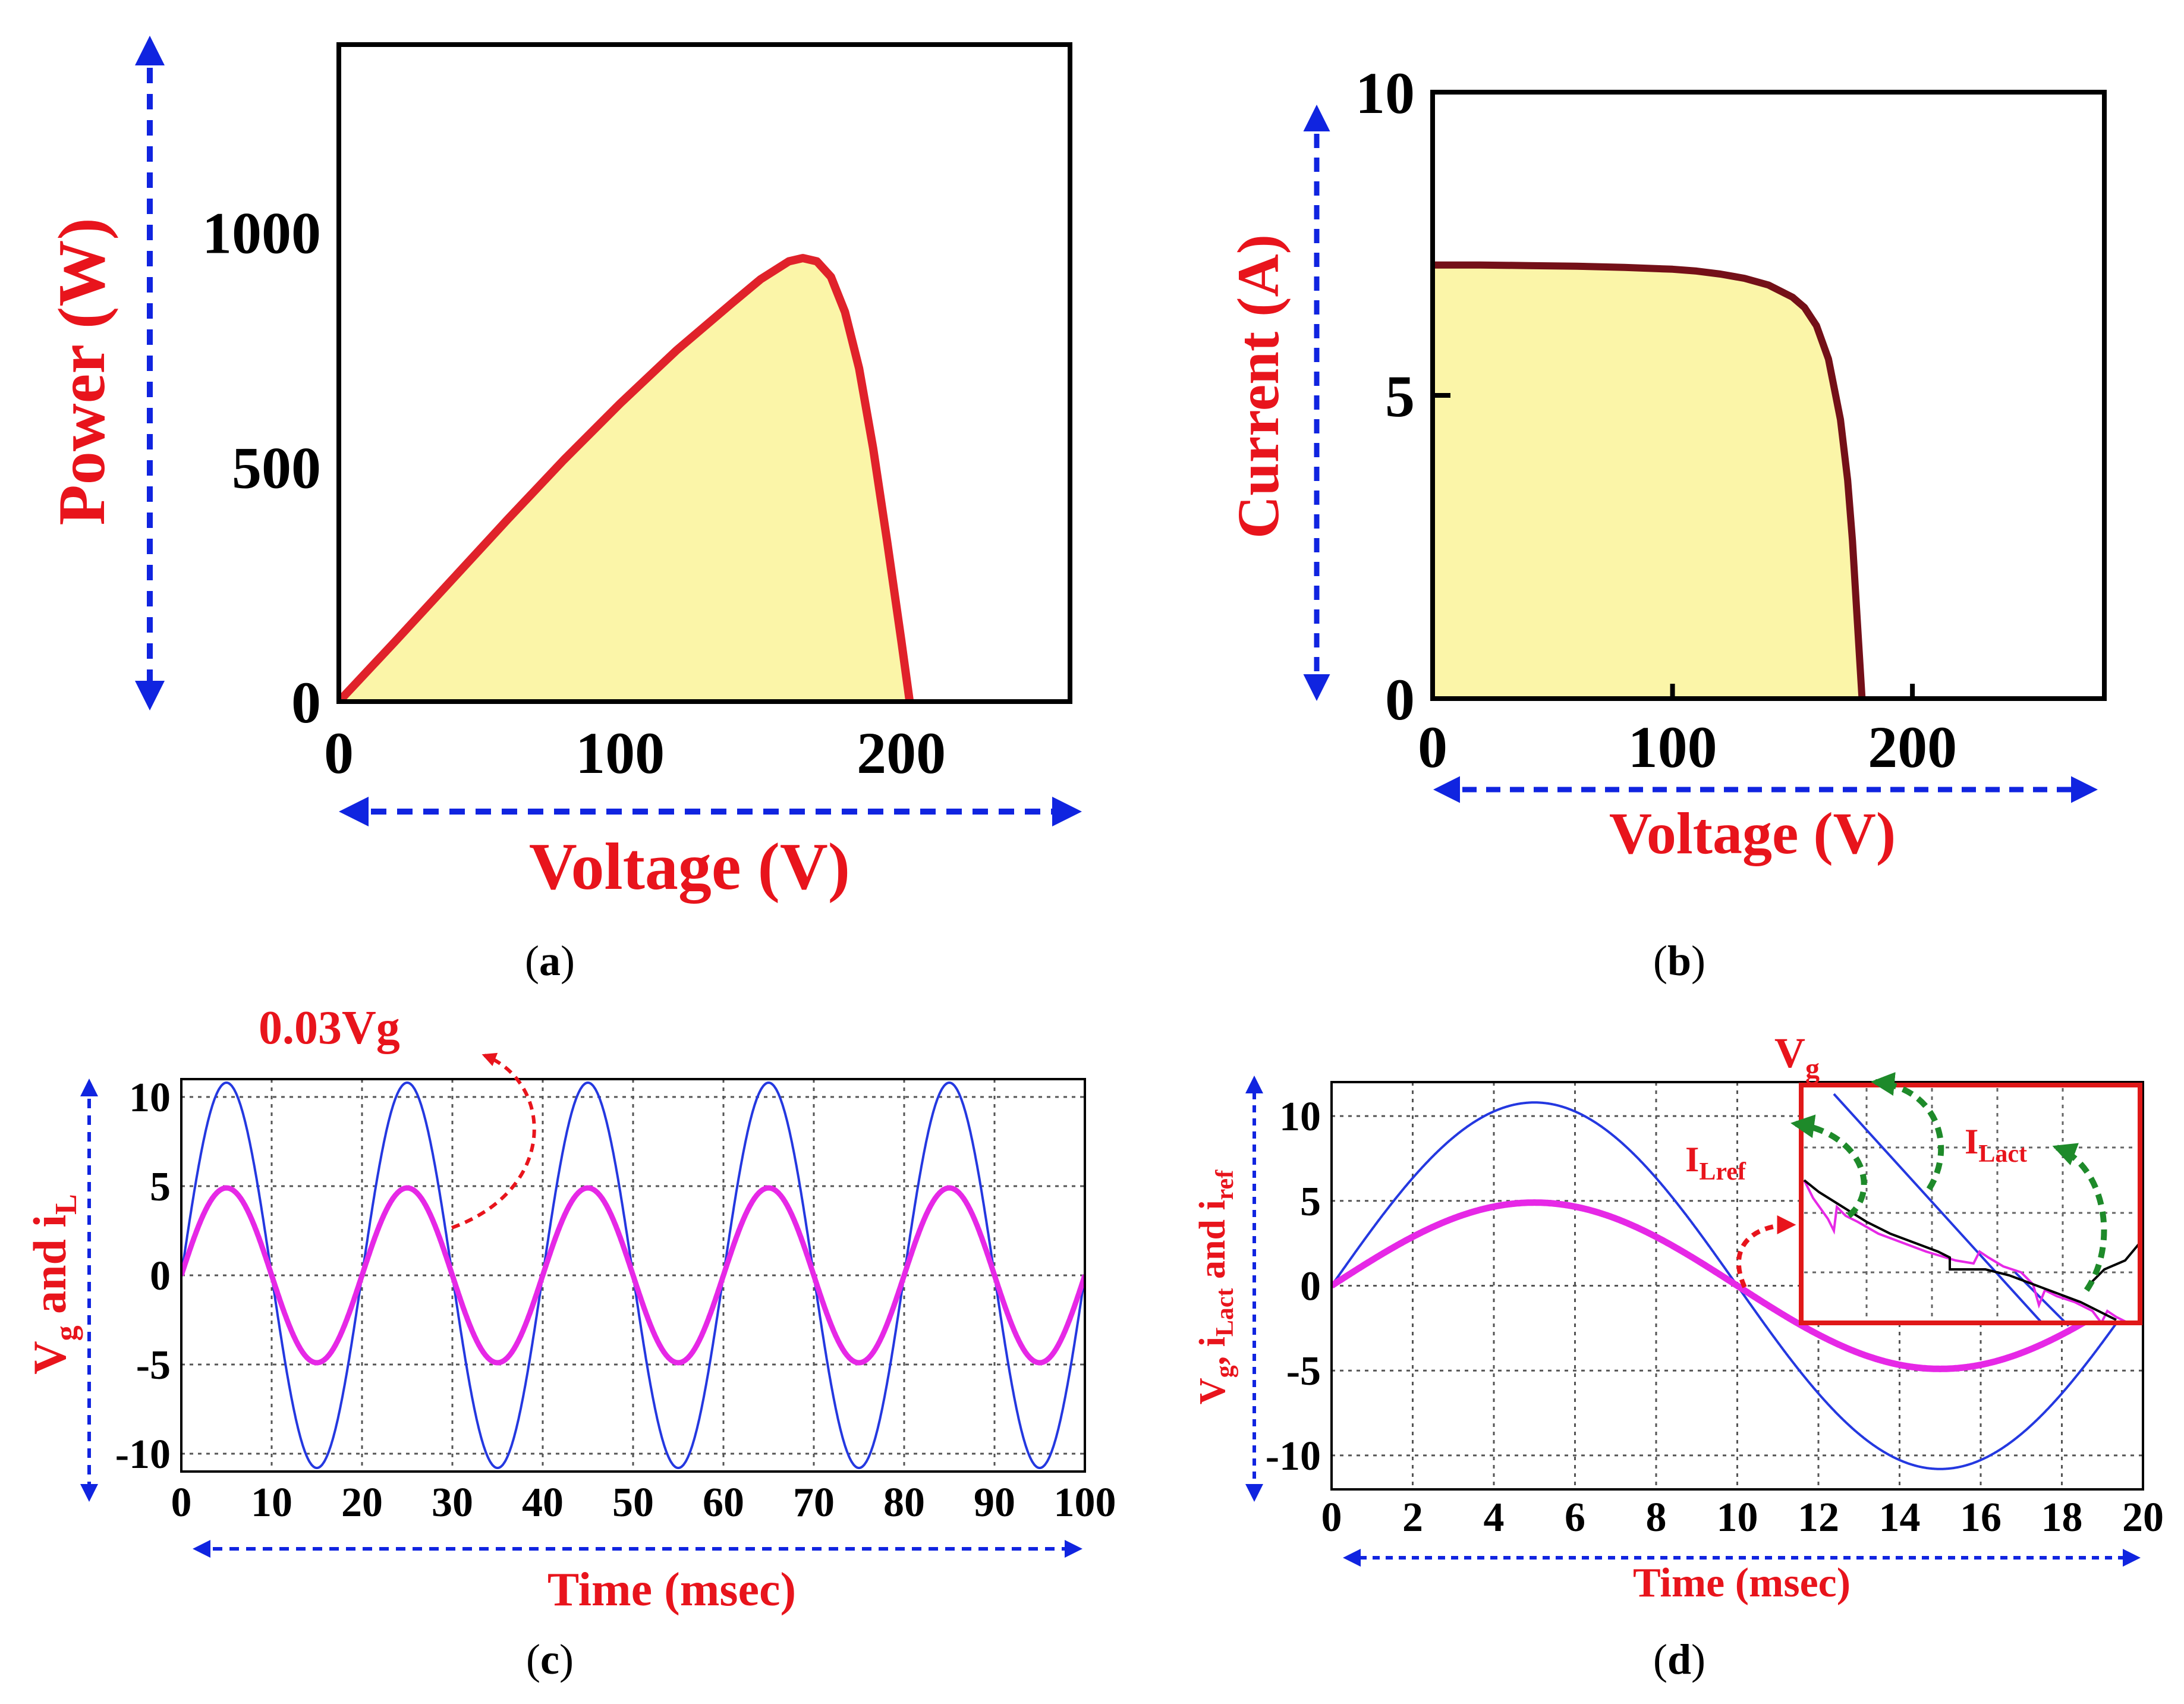 This screenshot has height=1704, width=2184. I want to click on panel-d-x-tick-8: 8, so click(1656, 1517).